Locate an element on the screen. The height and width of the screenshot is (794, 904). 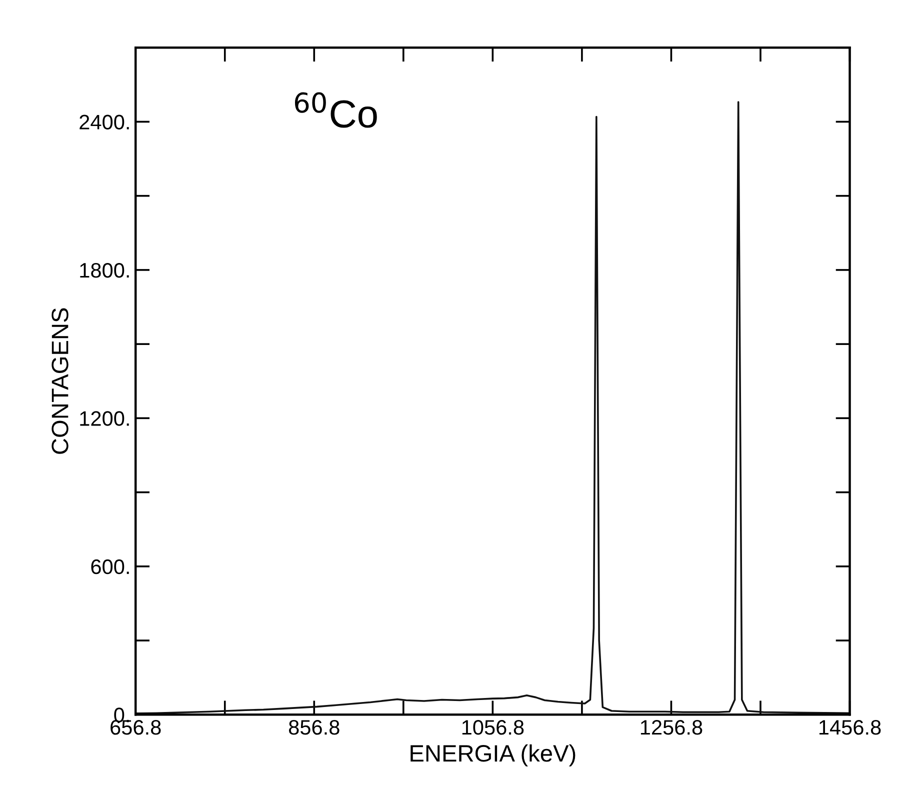
x-tick-label: 856.8 is located at coordinates (314, 727).